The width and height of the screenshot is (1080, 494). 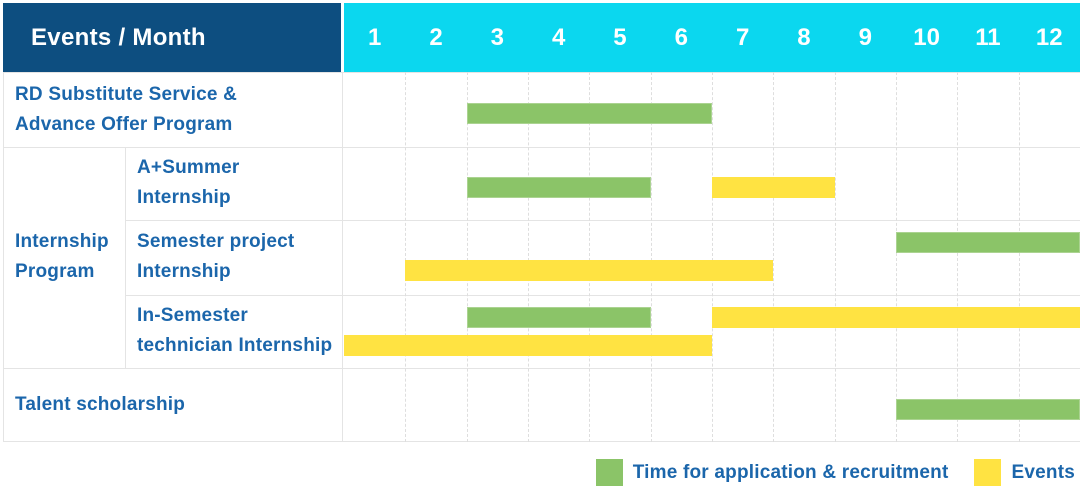 What do you see at coordinates (712, 37) in the screenshot?
I see `month-header-row: 1 2 3 4 5 6 7 8 9 10 11 12` at bounding box center [712, 37].